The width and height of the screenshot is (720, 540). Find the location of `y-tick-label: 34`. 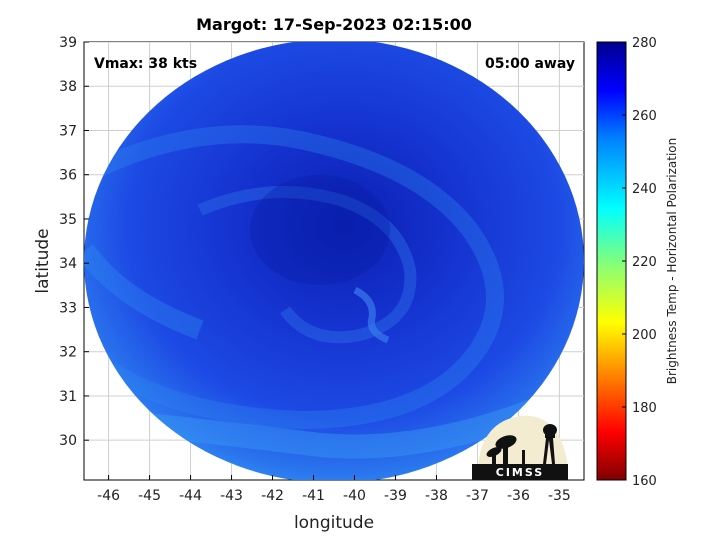

y-tick-label: 34 is located at coordinates (68, 264).